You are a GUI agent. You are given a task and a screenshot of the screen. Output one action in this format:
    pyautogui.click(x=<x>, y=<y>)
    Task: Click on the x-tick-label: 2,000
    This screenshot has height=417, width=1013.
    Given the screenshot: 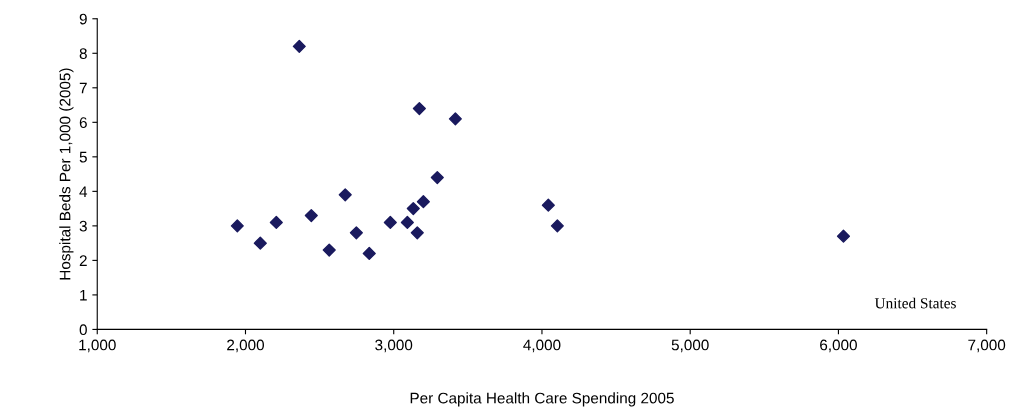 What is the action you would take?
    pyautogui.click(x=245, y=346)
    